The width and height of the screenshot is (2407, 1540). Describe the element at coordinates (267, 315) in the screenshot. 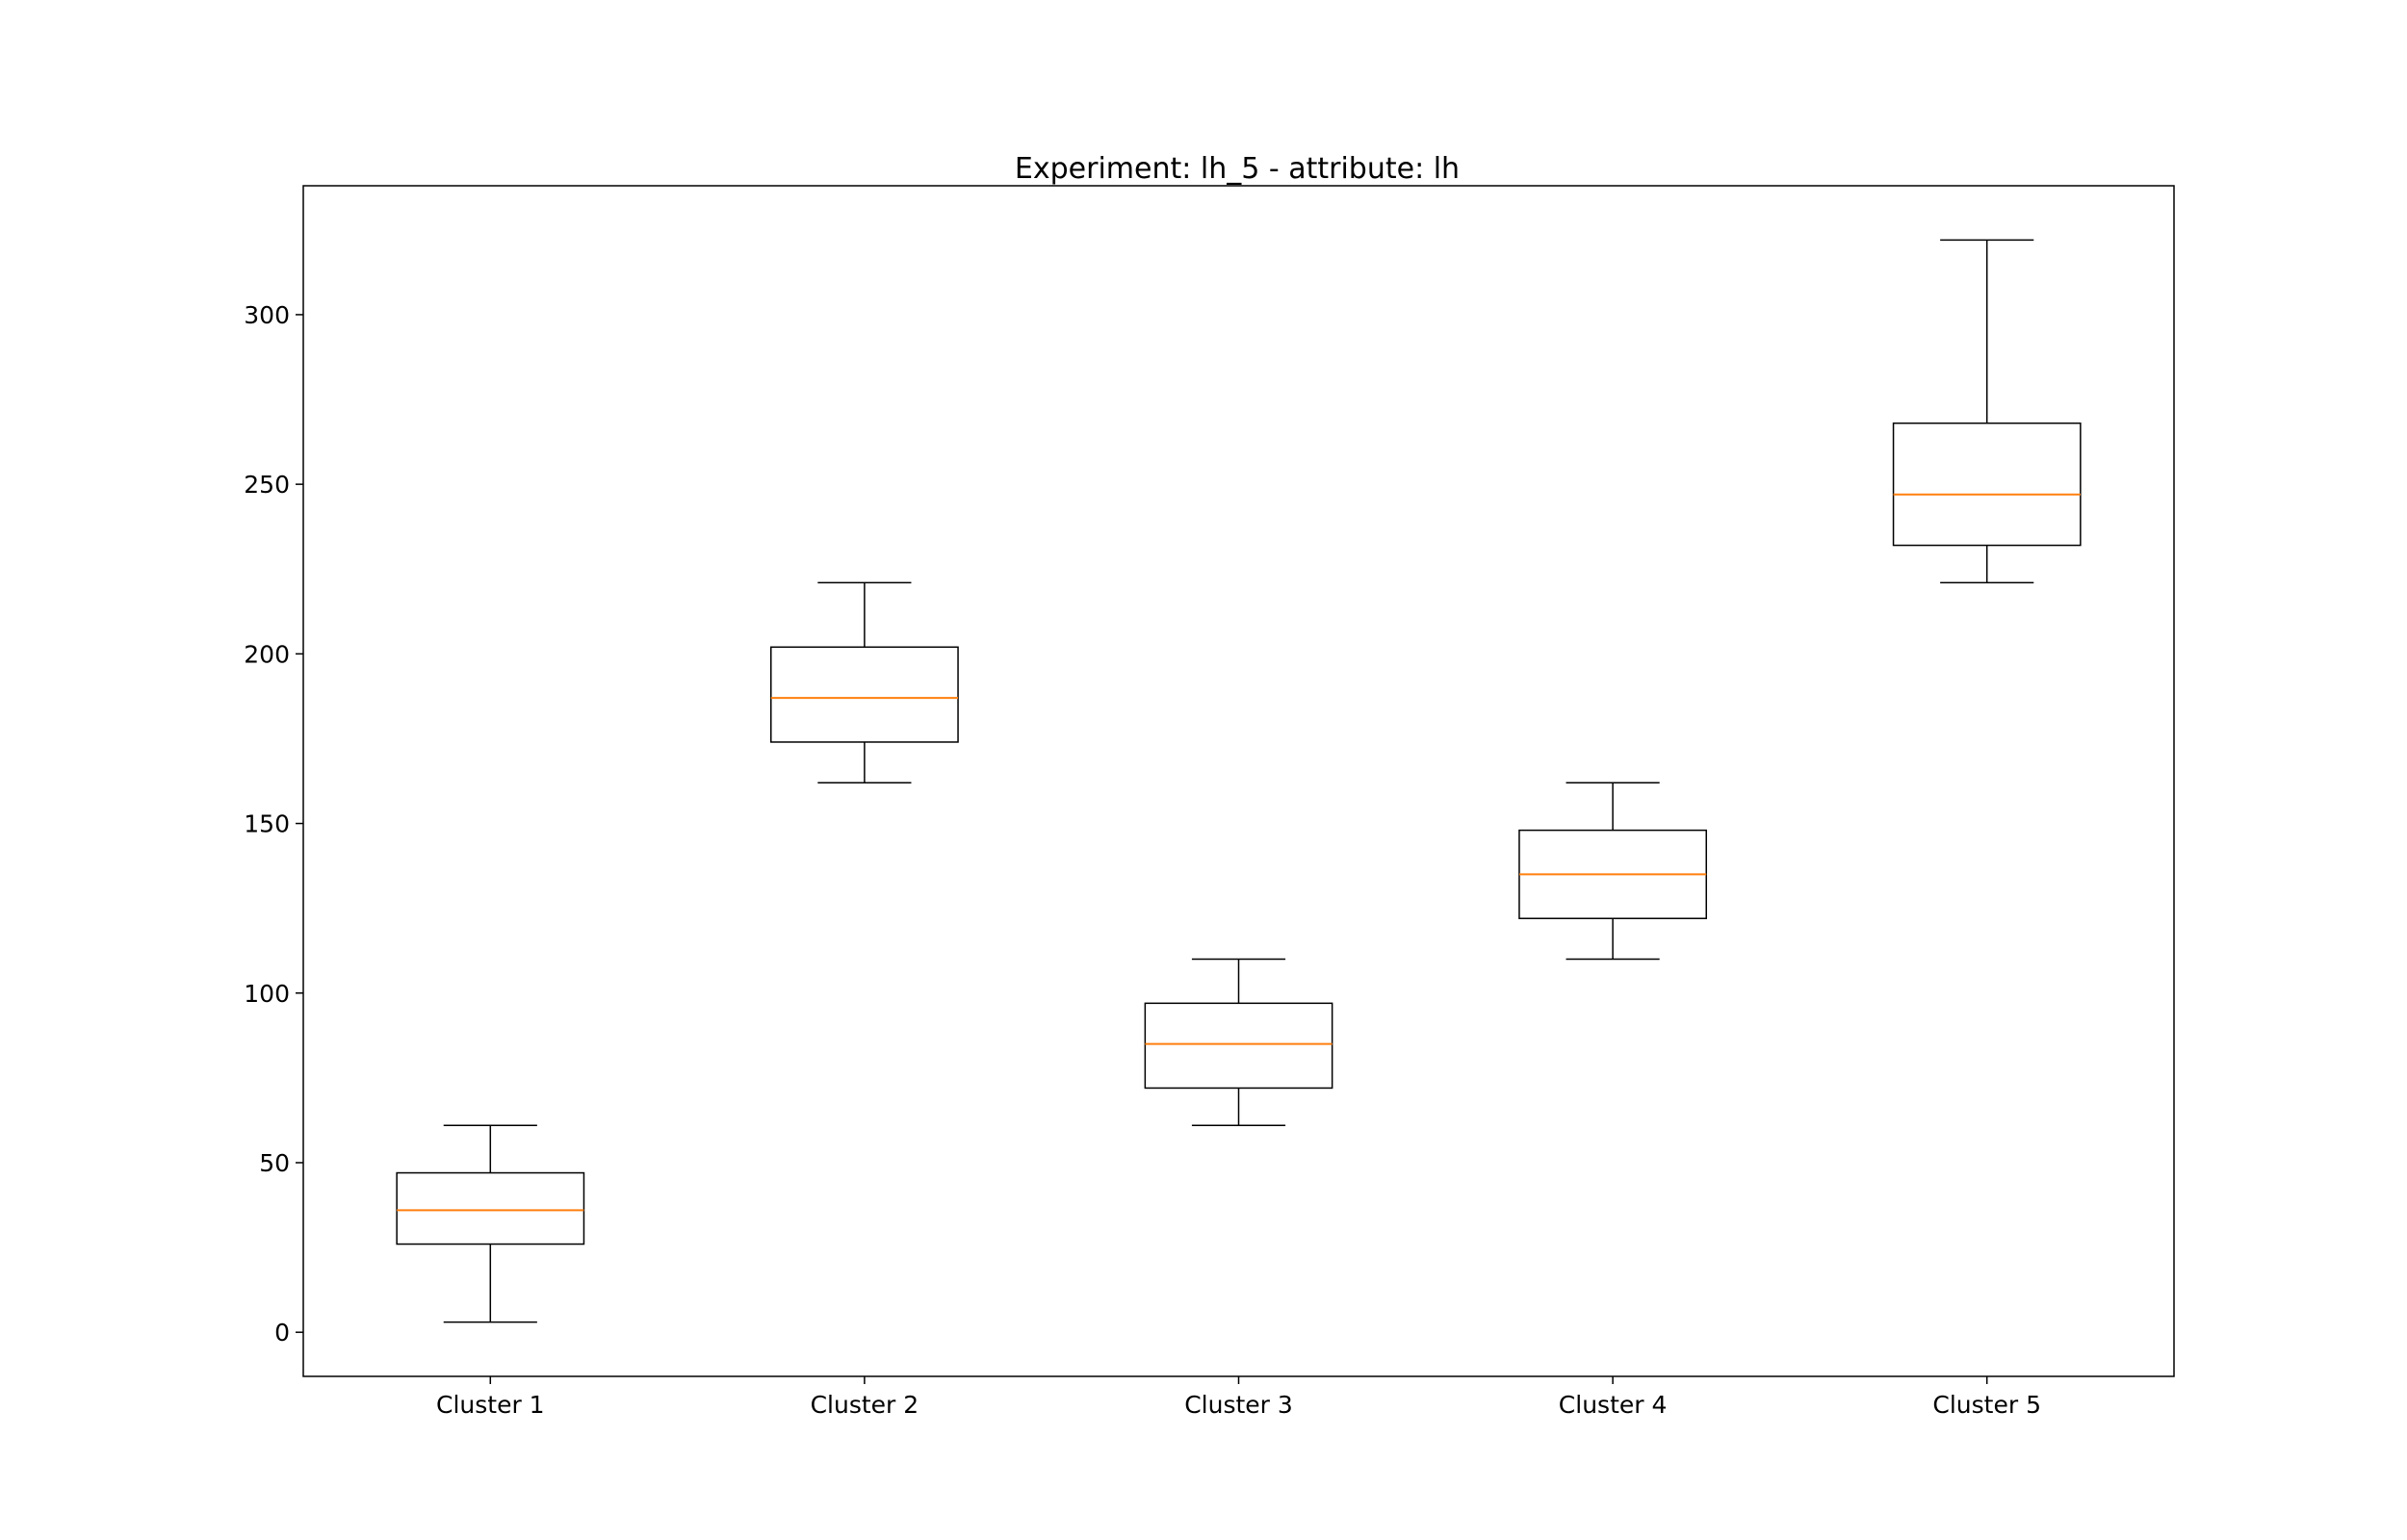

I see `y-tick-label: 300` at that location.